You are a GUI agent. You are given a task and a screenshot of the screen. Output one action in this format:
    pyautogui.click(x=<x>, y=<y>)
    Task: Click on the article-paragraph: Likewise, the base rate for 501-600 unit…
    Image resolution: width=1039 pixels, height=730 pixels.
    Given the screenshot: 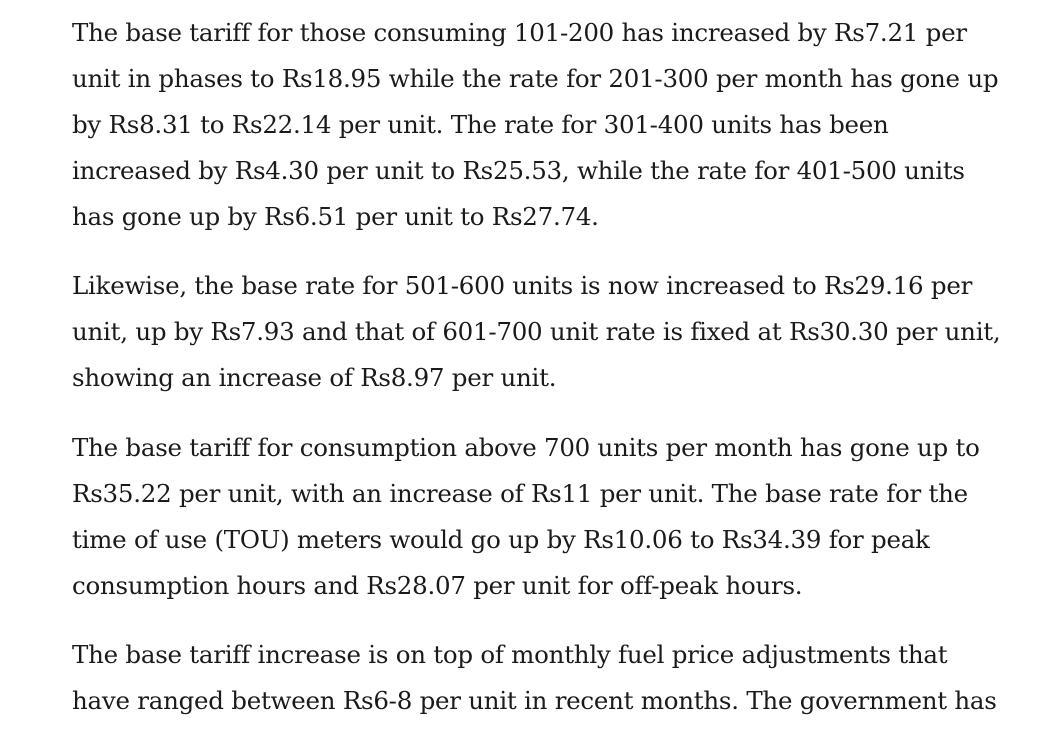 What is the action you would take?
    pyautogui.click(x=536, y=331)
    